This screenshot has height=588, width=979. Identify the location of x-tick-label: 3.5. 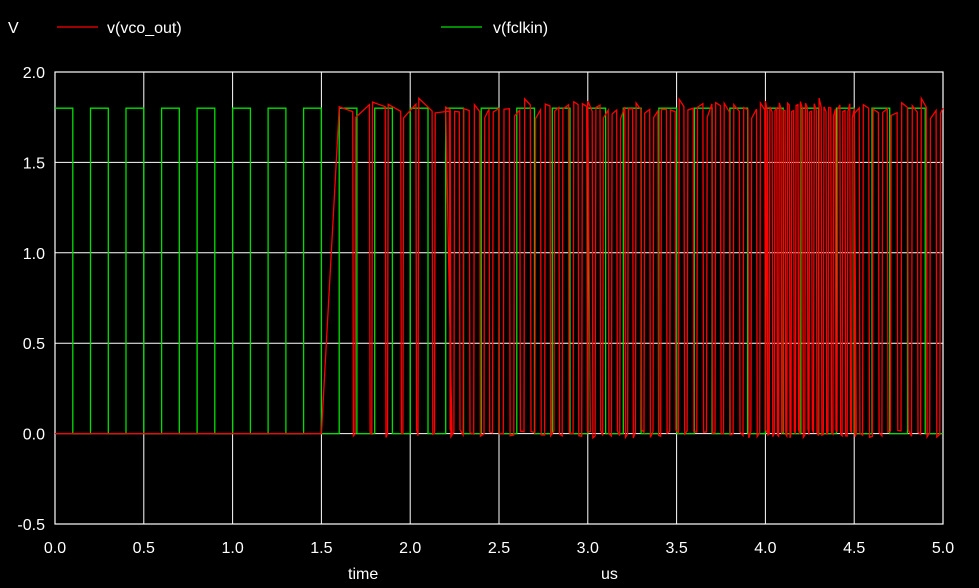
(676, 548).